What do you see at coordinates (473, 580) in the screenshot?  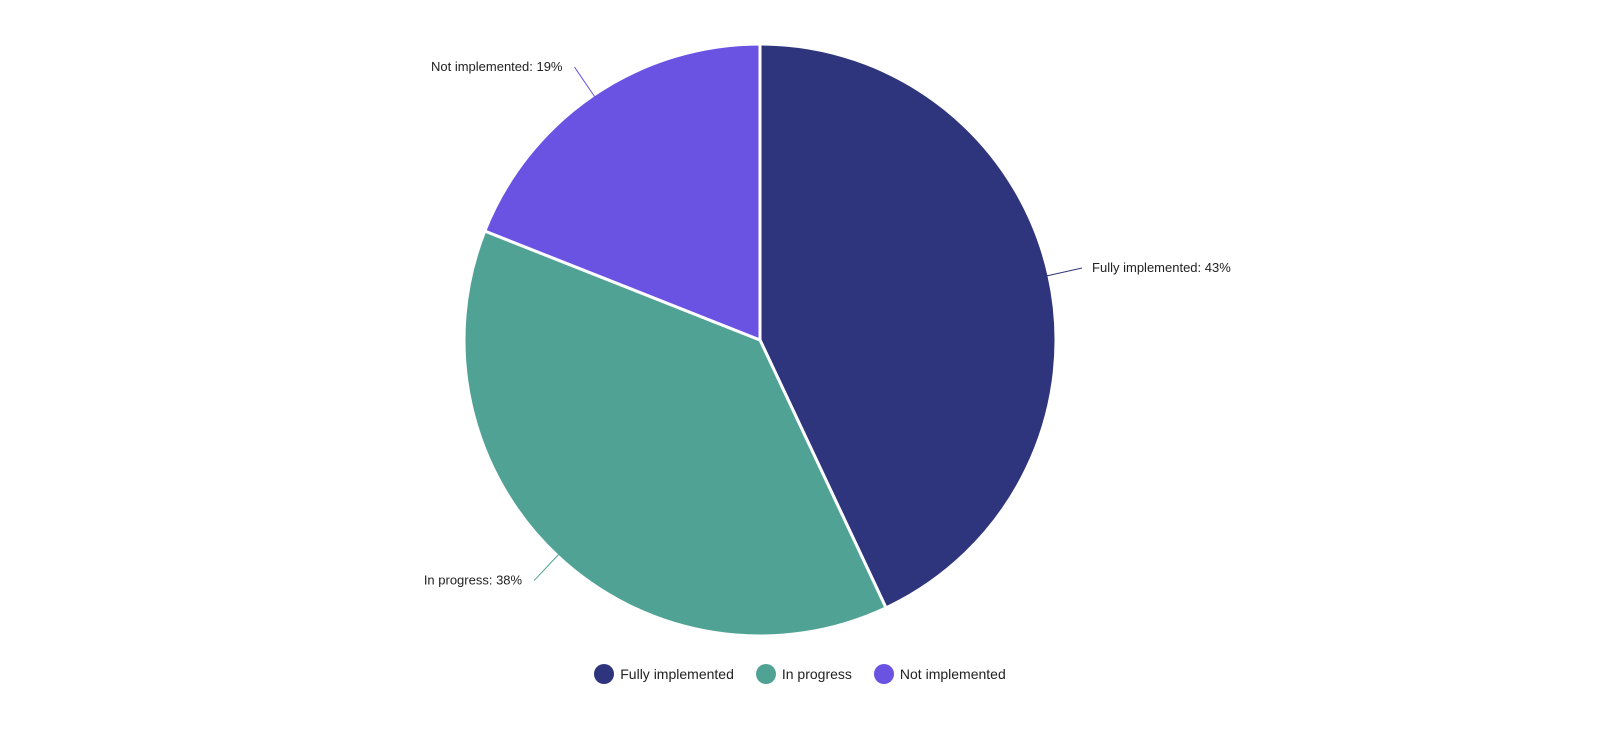 I see `data-label-in-progress: In progress: 38%` at bounding box center [473, 580].